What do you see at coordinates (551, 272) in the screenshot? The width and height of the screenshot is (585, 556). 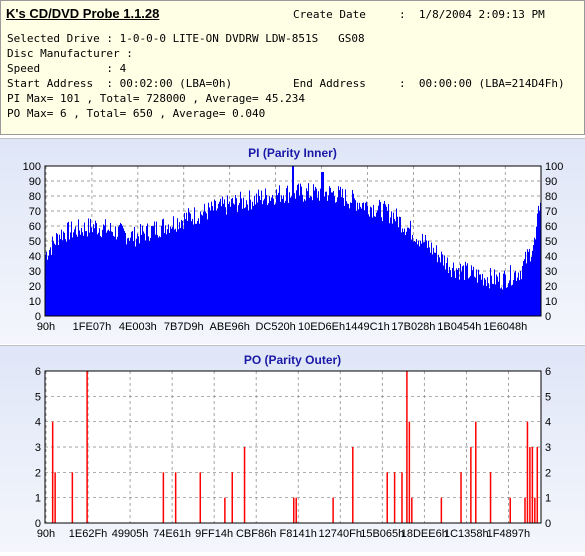 I see `y-tick-label-right: 30` at bounding box center [551, 272].